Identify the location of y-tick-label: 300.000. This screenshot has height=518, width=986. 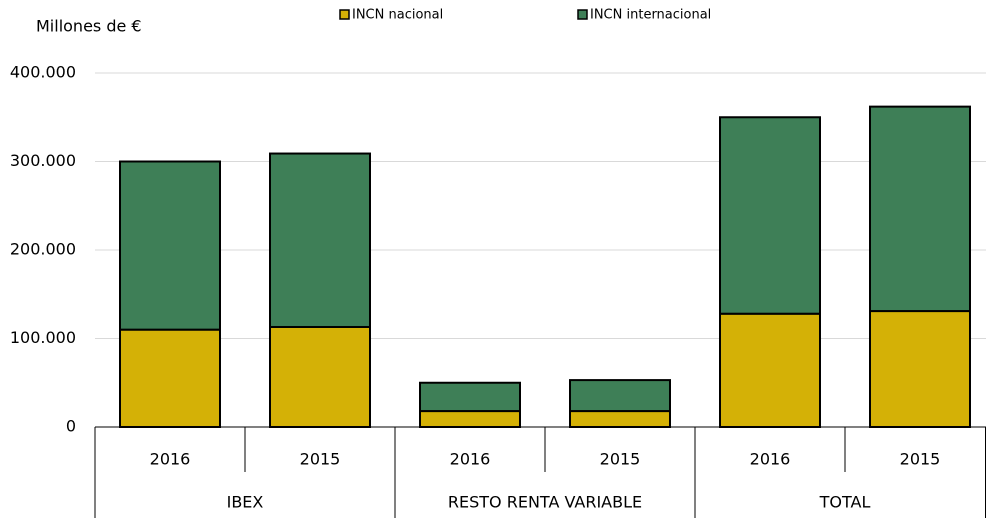
(43, 160).